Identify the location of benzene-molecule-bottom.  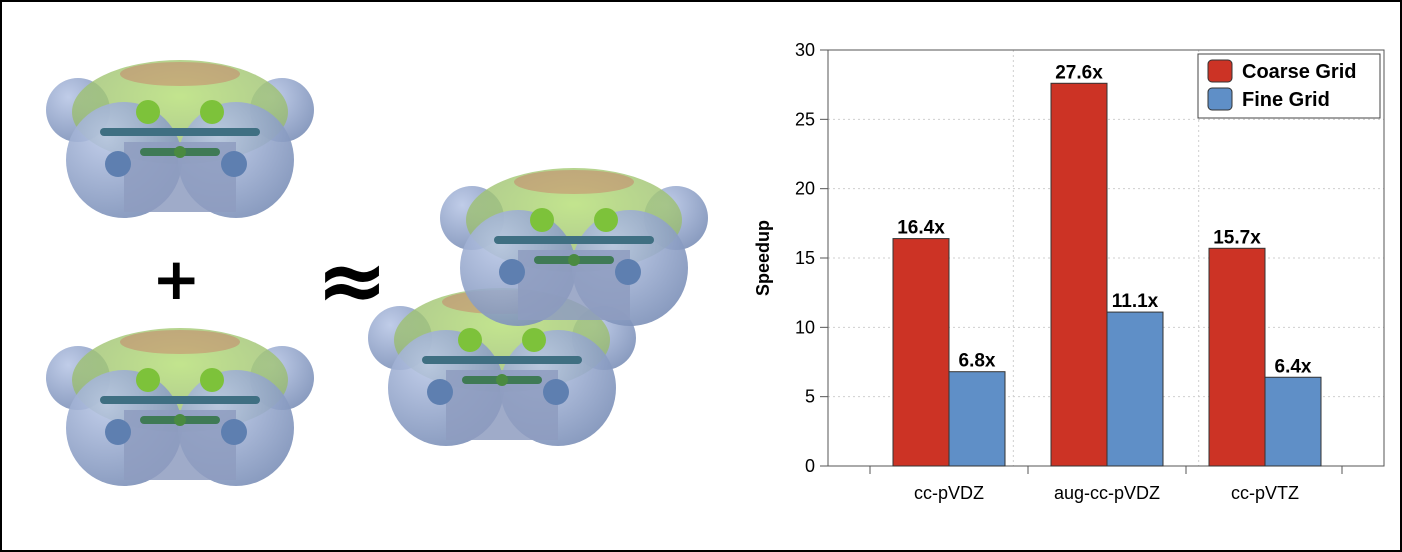
(180, 407).